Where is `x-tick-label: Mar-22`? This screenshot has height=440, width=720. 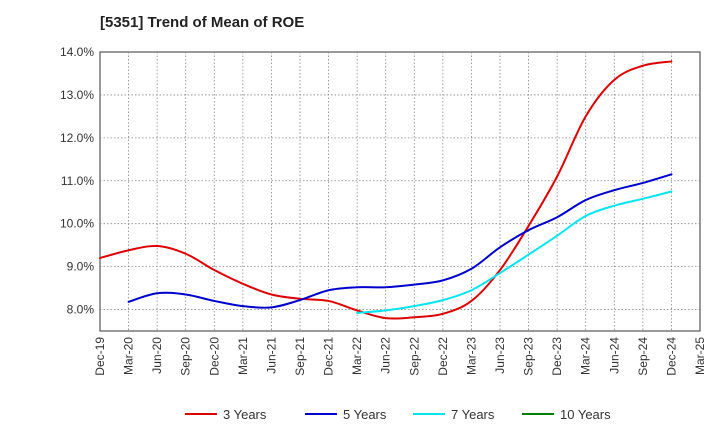
x-tick-label: Mar-22 is located at coordinates (357, 356).